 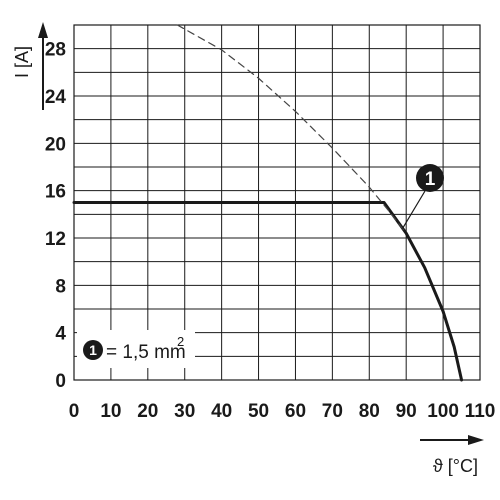 I want to click on x-tick-label: 40, so click(x=221, y=411).